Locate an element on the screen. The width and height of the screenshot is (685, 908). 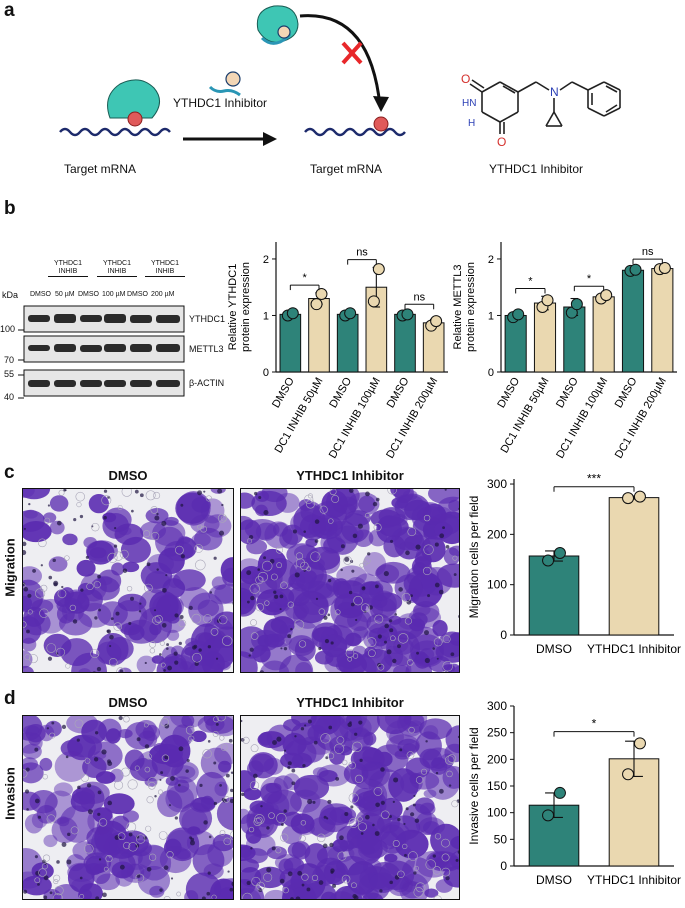
row-label-mettl3: METTL3 is located at coordinates (206, 349).